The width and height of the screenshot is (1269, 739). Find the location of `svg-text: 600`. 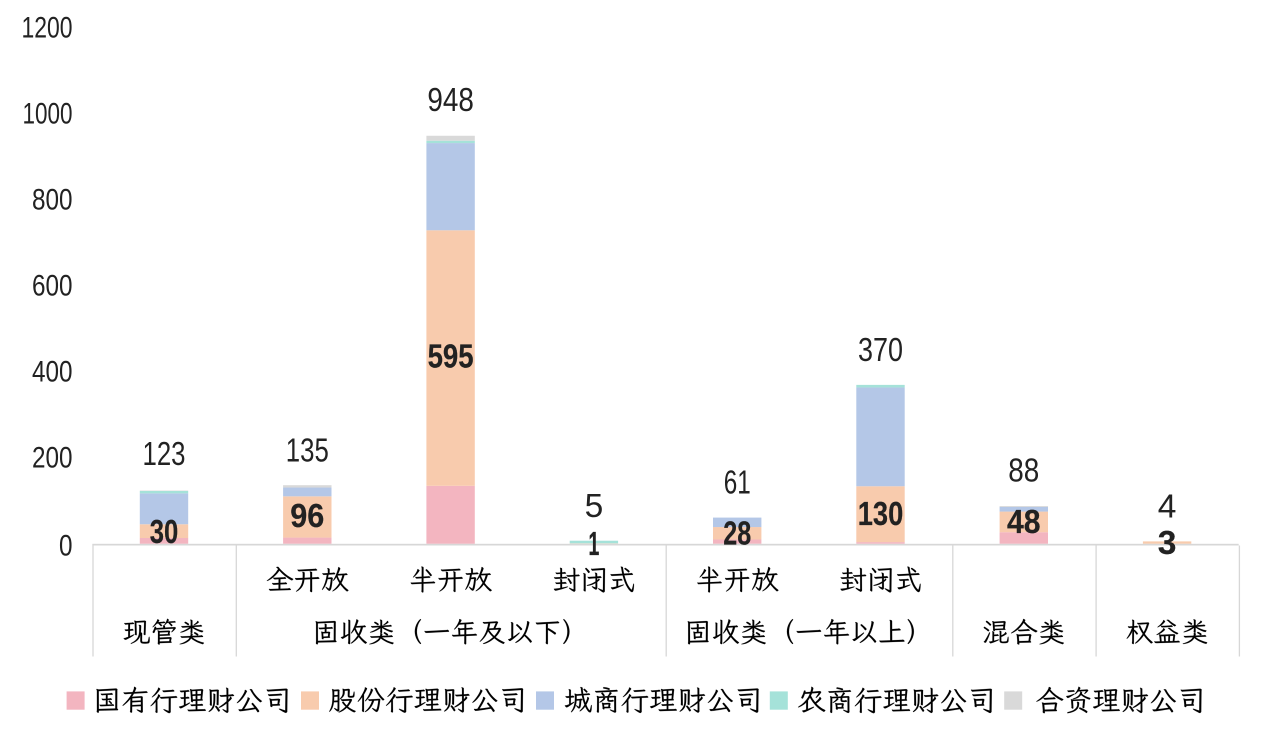

svg-text: 600 is located at coordinates (52, 285).